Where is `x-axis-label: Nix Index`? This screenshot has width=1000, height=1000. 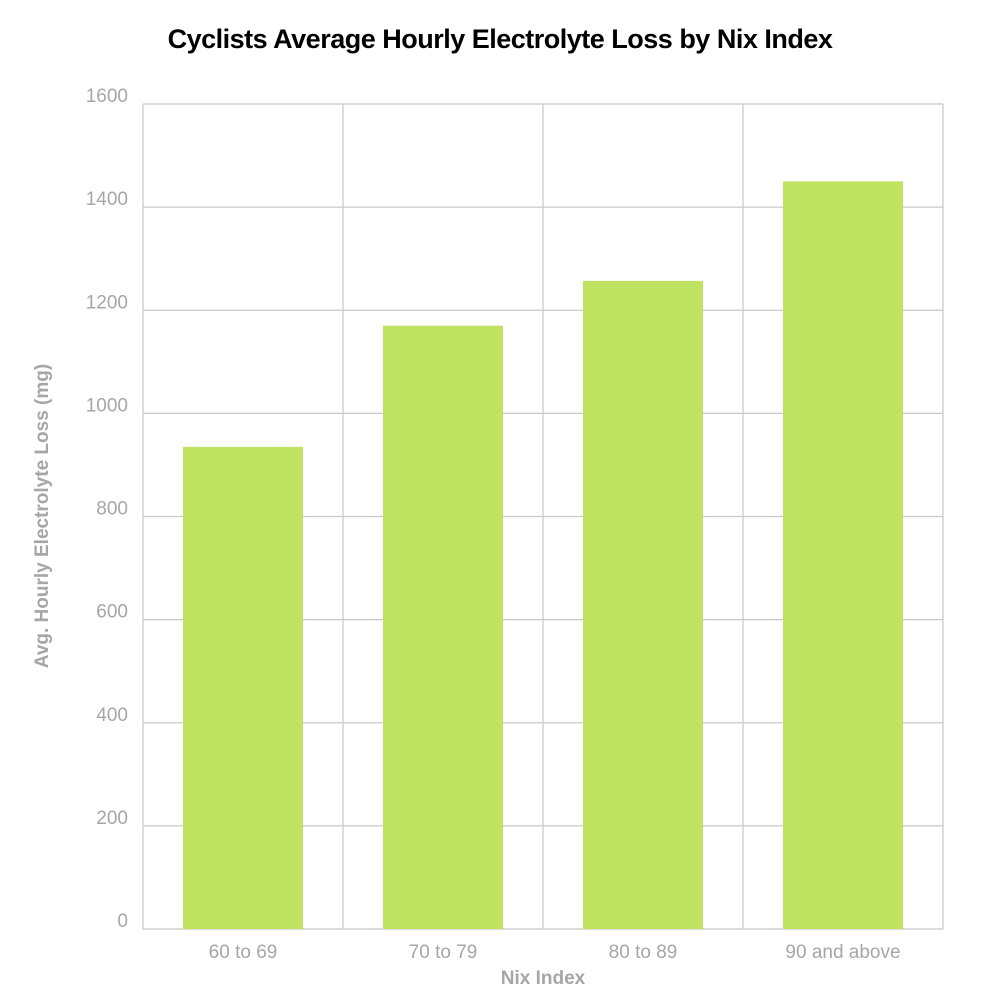 x-axis-label: Nix Index is located at coordinates (543, 978).